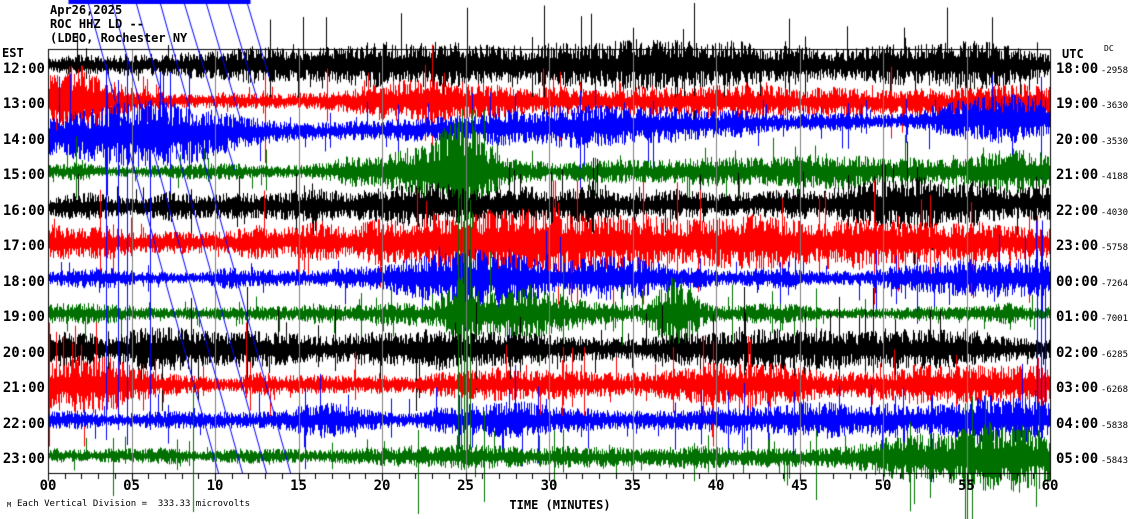 The height and width of the screenshot is (519, 1130). What do you see at coordinates (799, 486) in the screenshot?
I see `x-tick-label: 45` at bounding box center [799, 486].